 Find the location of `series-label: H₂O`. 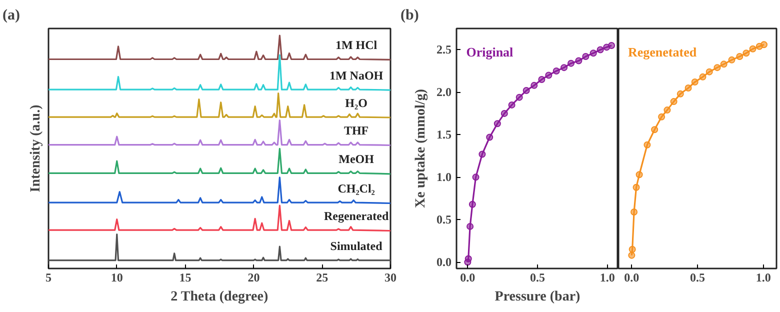

series-label: H₂O is located at coordinates (356, 103).